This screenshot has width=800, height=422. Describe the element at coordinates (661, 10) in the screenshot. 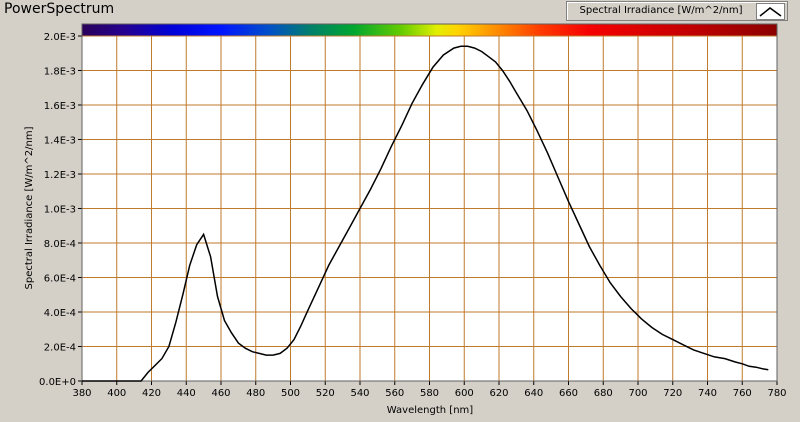

I see `legend-label: Spectral Irradiance [W/m^2/nm]` at that location.